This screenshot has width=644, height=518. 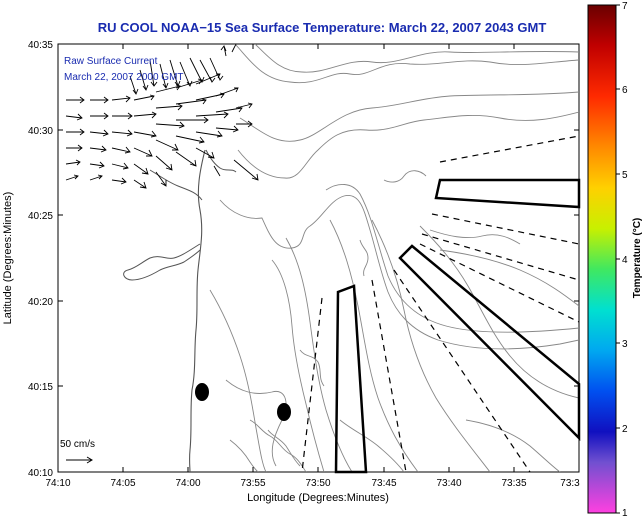 What do you see at coordinates (602, 259) in the screenshot?
I see `colorbar` at bounding box center [602, 259].